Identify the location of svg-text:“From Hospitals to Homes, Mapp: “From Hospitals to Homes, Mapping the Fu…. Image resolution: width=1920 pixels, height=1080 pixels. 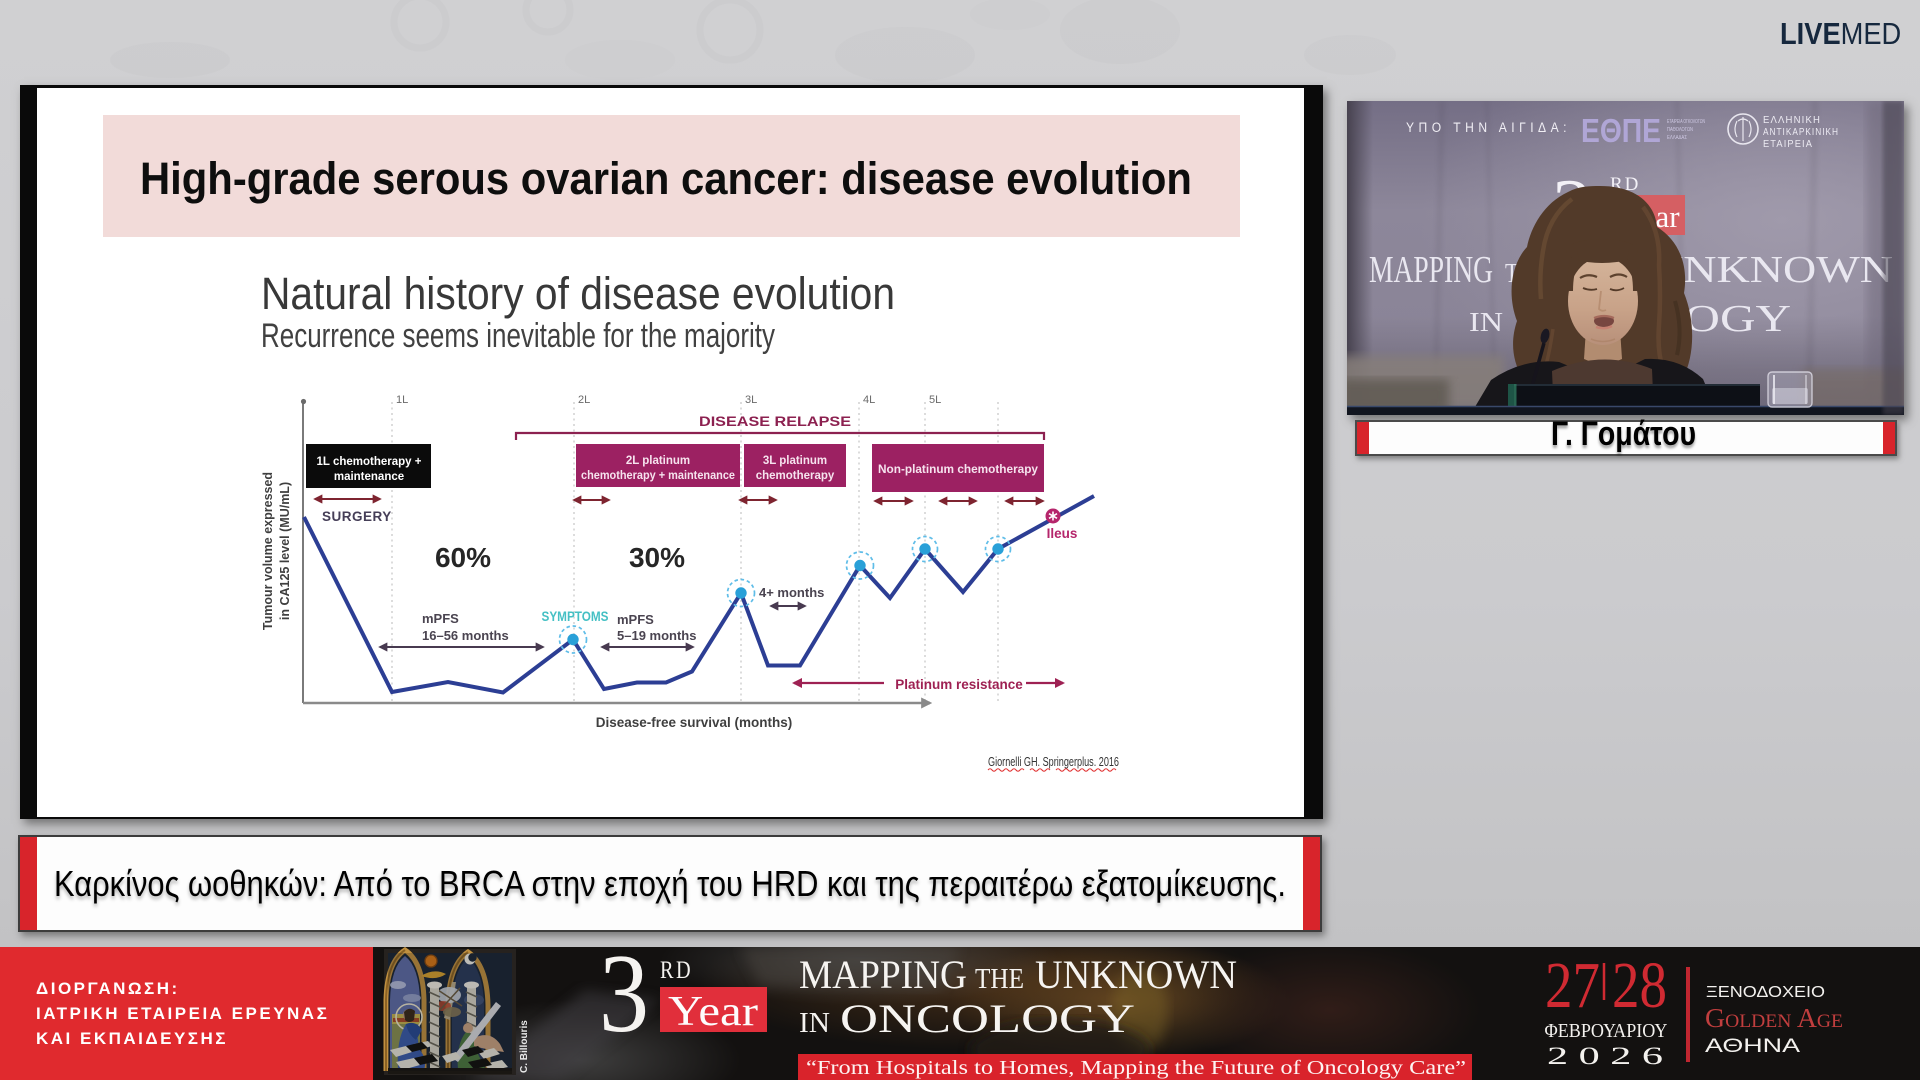
(1136, 1068).